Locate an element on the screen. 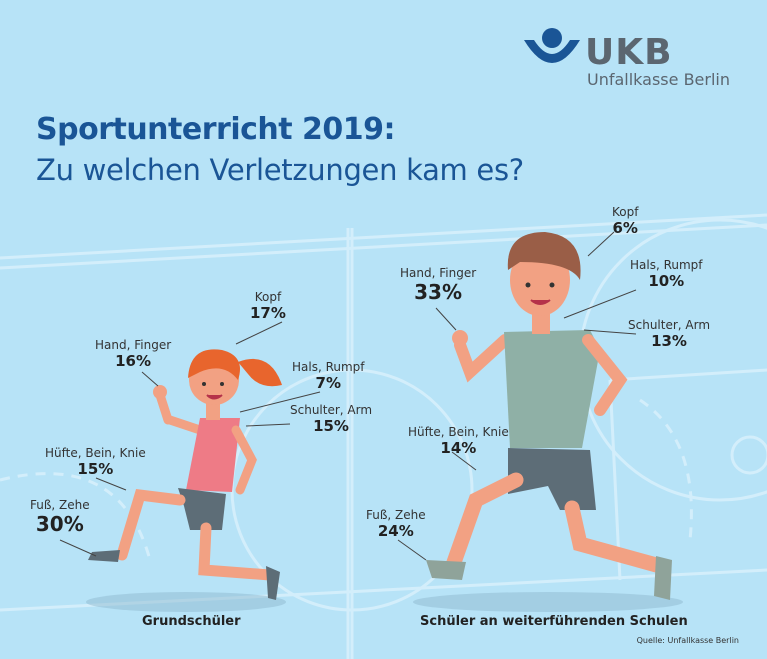 The image size is (767, 659). label-value: 16% is located at coordinates (133, 361).